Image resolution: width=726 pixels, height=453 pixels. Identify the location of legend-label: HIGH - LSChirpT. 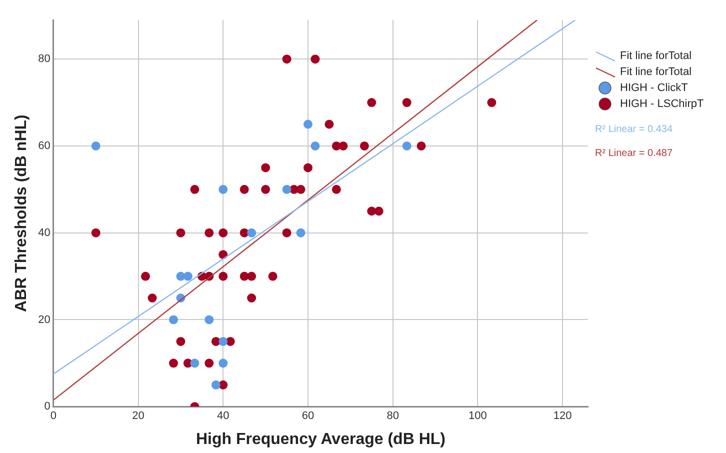
(662, 104).